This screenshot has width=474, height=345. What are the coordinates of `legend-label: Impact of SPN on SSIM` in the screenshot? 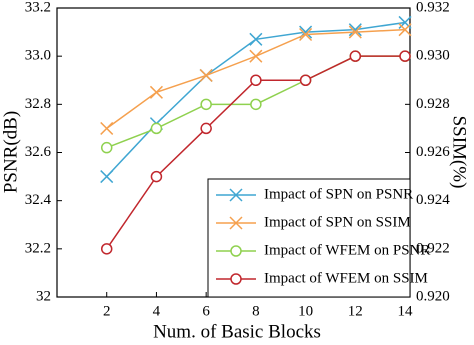 It's located at (337, 222).